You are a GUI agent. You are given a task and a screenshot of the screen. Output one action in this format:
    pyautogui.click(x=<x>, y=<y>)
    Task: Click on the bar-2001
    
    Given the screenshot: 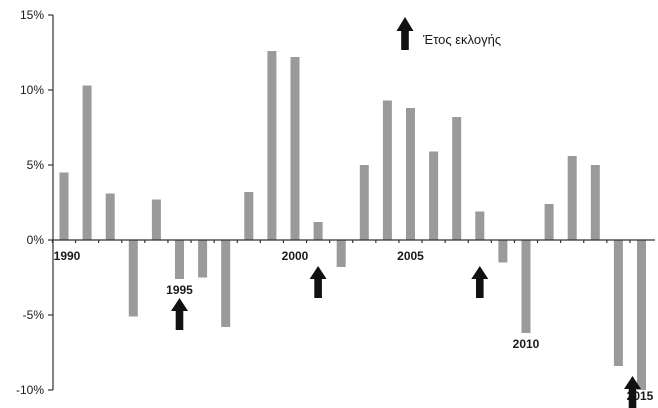 What is the action you would take?
    pyautogui.click(x=318, y=231)
    